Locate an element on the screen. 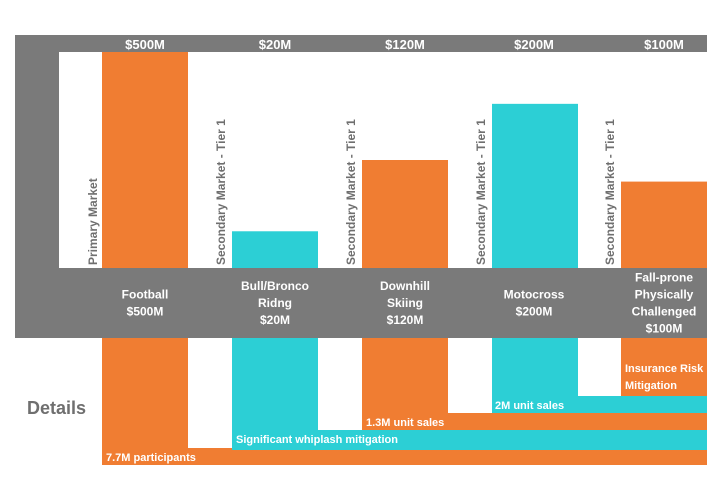 Image resolution: width=719 pixels, height=498 pixels. market-label-4: Secondary Market - Tier 1 is located at coordinates (481, 192).